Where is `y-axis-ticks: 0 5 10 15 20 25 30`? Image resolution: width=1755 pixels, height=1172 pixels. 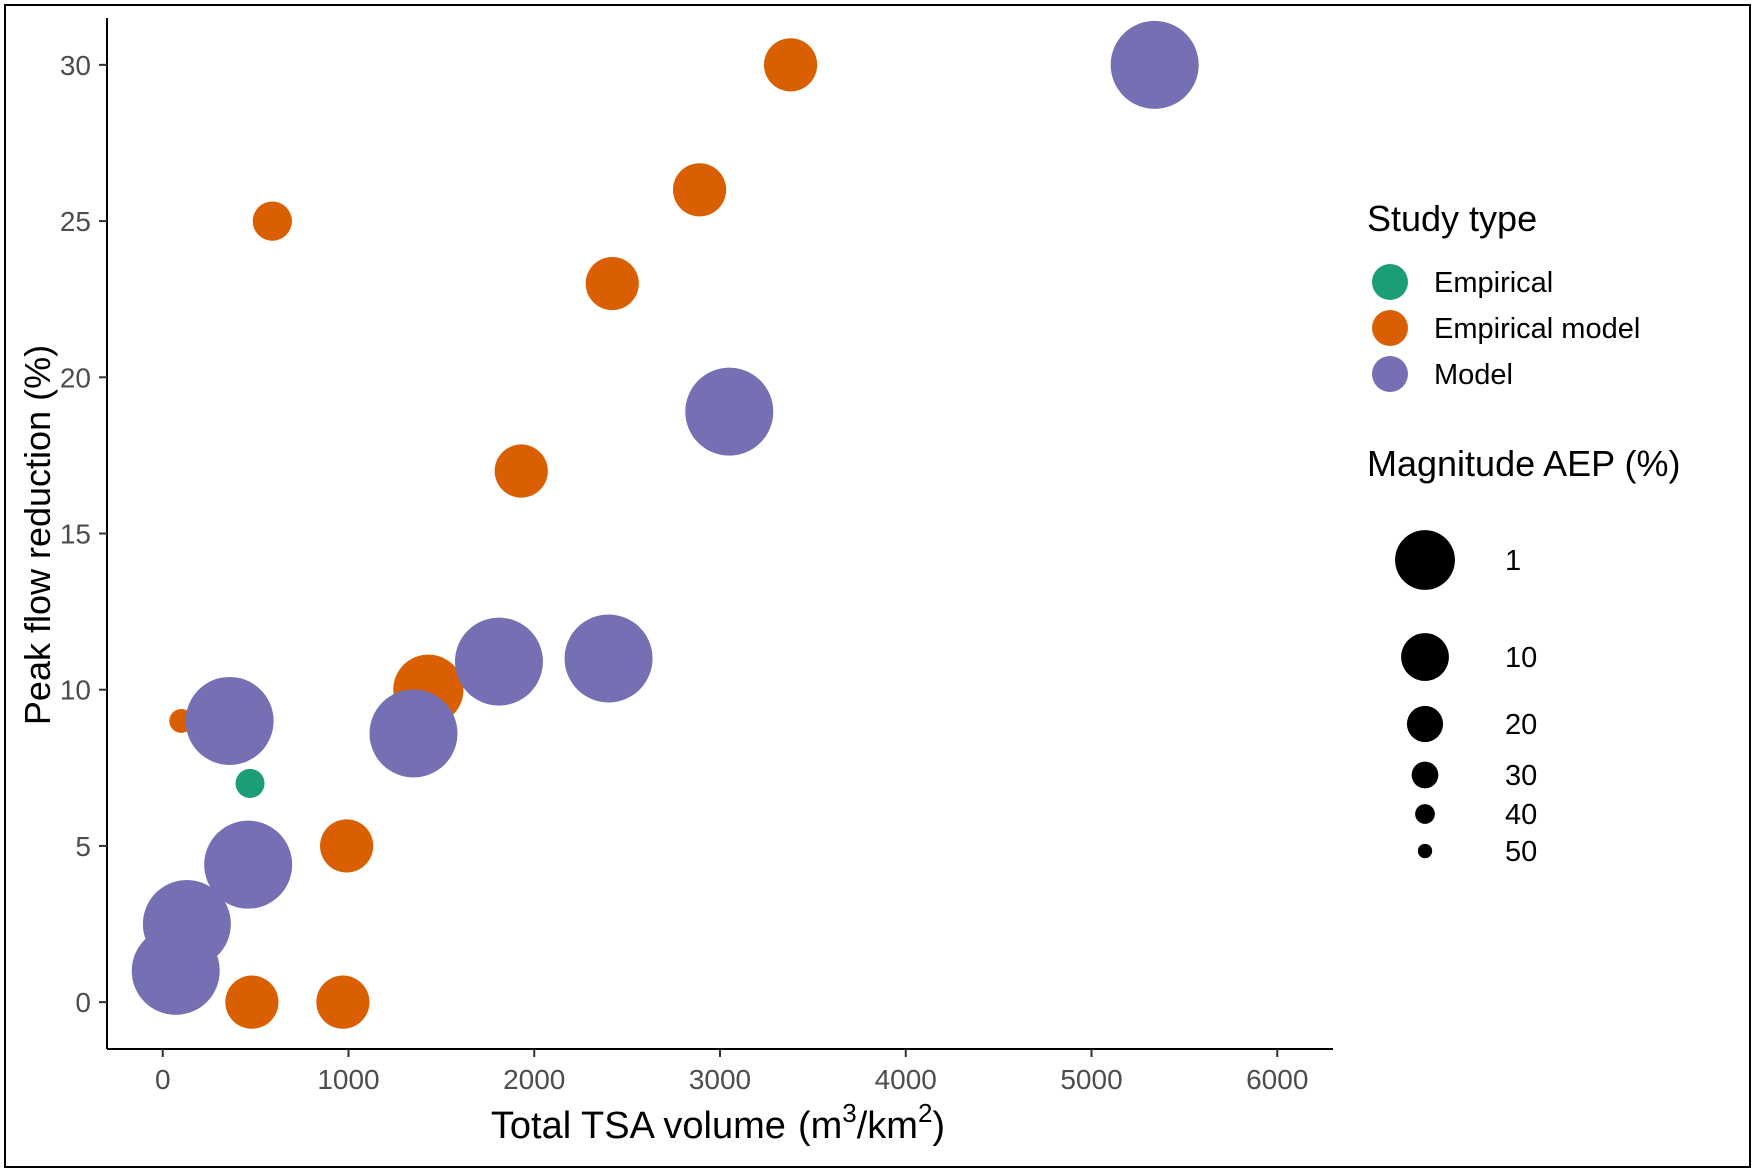
y-axis-ticks: 0 5 10 15 20 25 30 is located at coordinates (83, 534).